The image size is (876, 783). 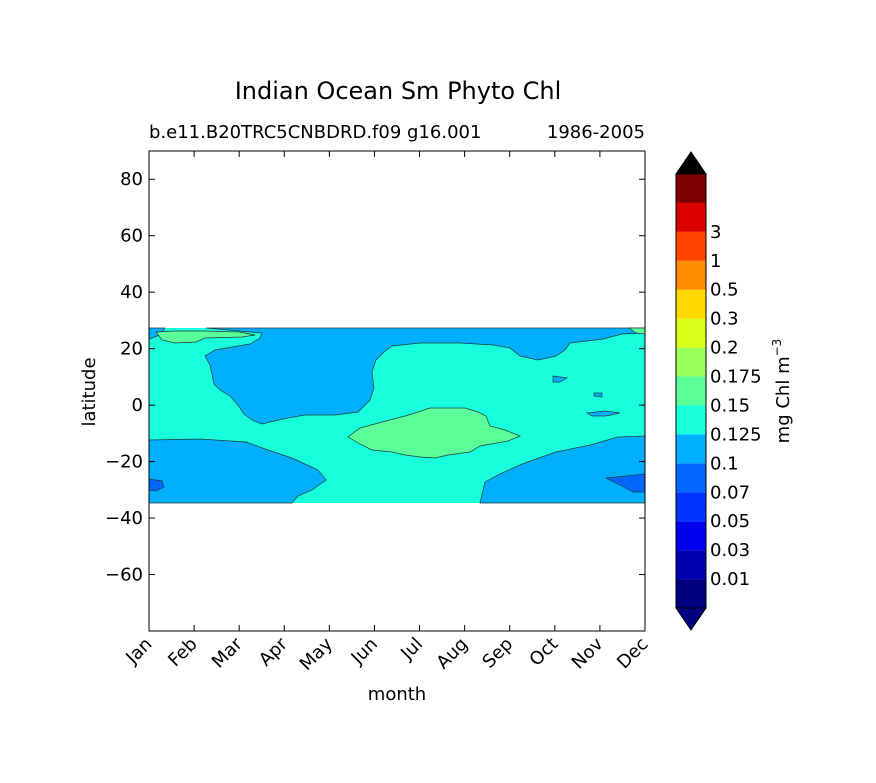 I want to click on colorbar-tick-label: 0.5, so click(x=724, y=290).